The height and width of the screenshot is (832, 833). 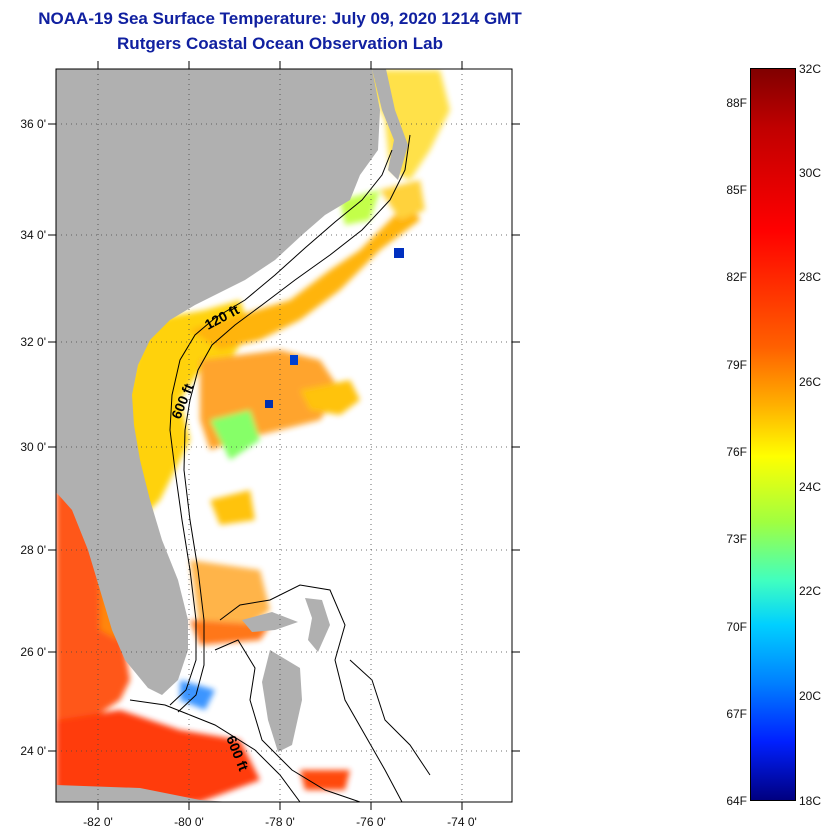 I want to click on outer-banks, so click(x=390, y=124).